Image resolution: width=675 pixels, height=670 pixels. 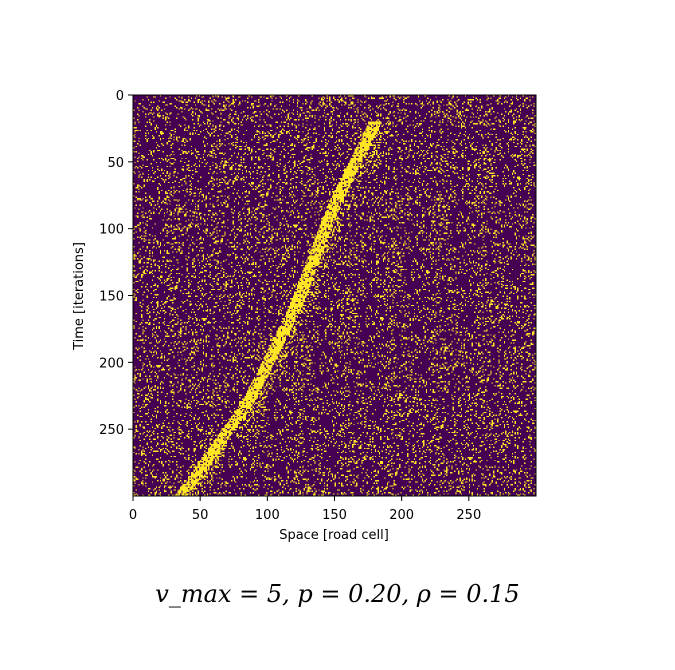 What do you see at coordinates (133, 515) in the screenshot?
I see `x-tick-label: 0` at bounding box center [133, 515].